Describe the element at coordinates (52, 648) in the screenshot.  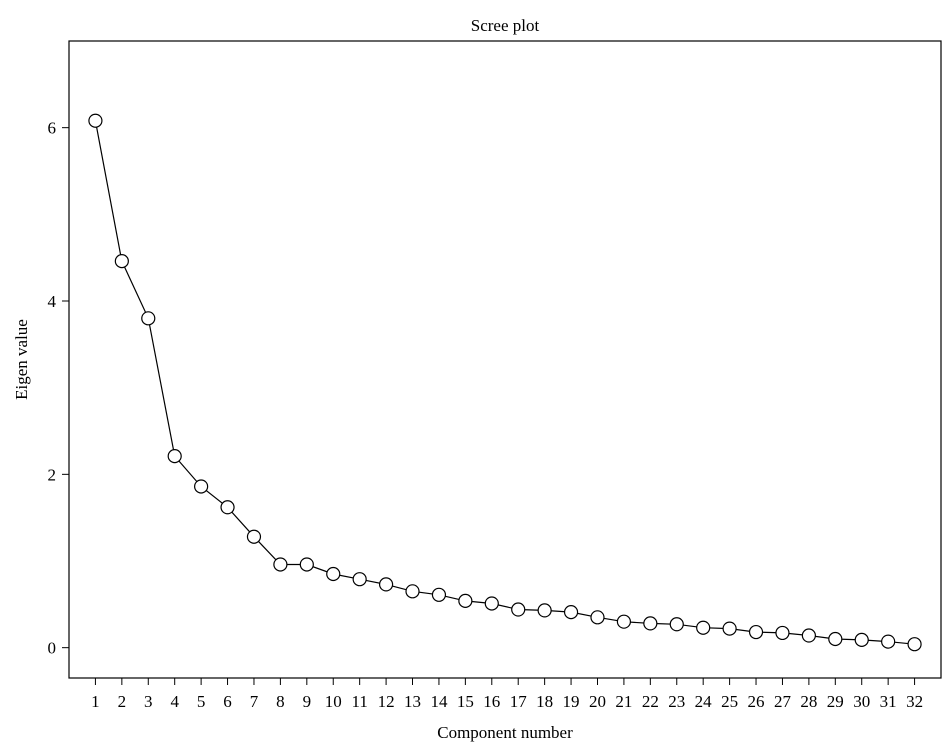
I see `y-tick-label: 0` at that location.